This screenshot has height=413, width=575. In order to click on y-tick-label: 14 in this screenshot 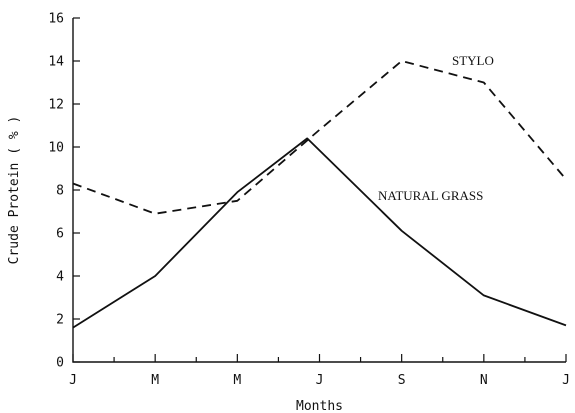, I will do `click(56, 62)`.